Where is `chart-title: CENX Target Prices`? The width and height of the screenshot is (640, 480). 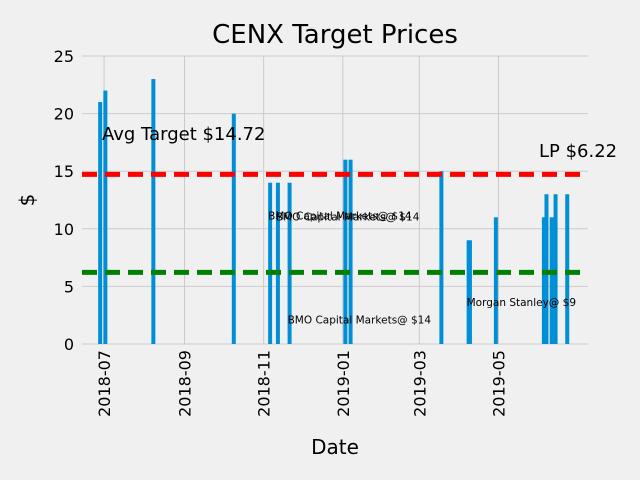
chart-title: CENX Target Prices is located at coordinates (335, 35).